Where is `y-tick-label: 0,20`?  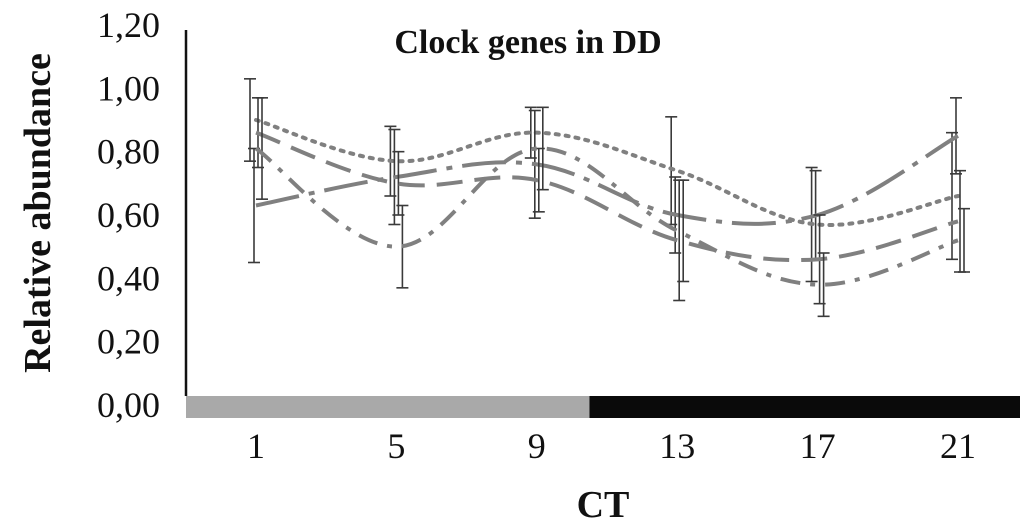
y-tick-label: 0,20 is located at coordinates (128, 342).